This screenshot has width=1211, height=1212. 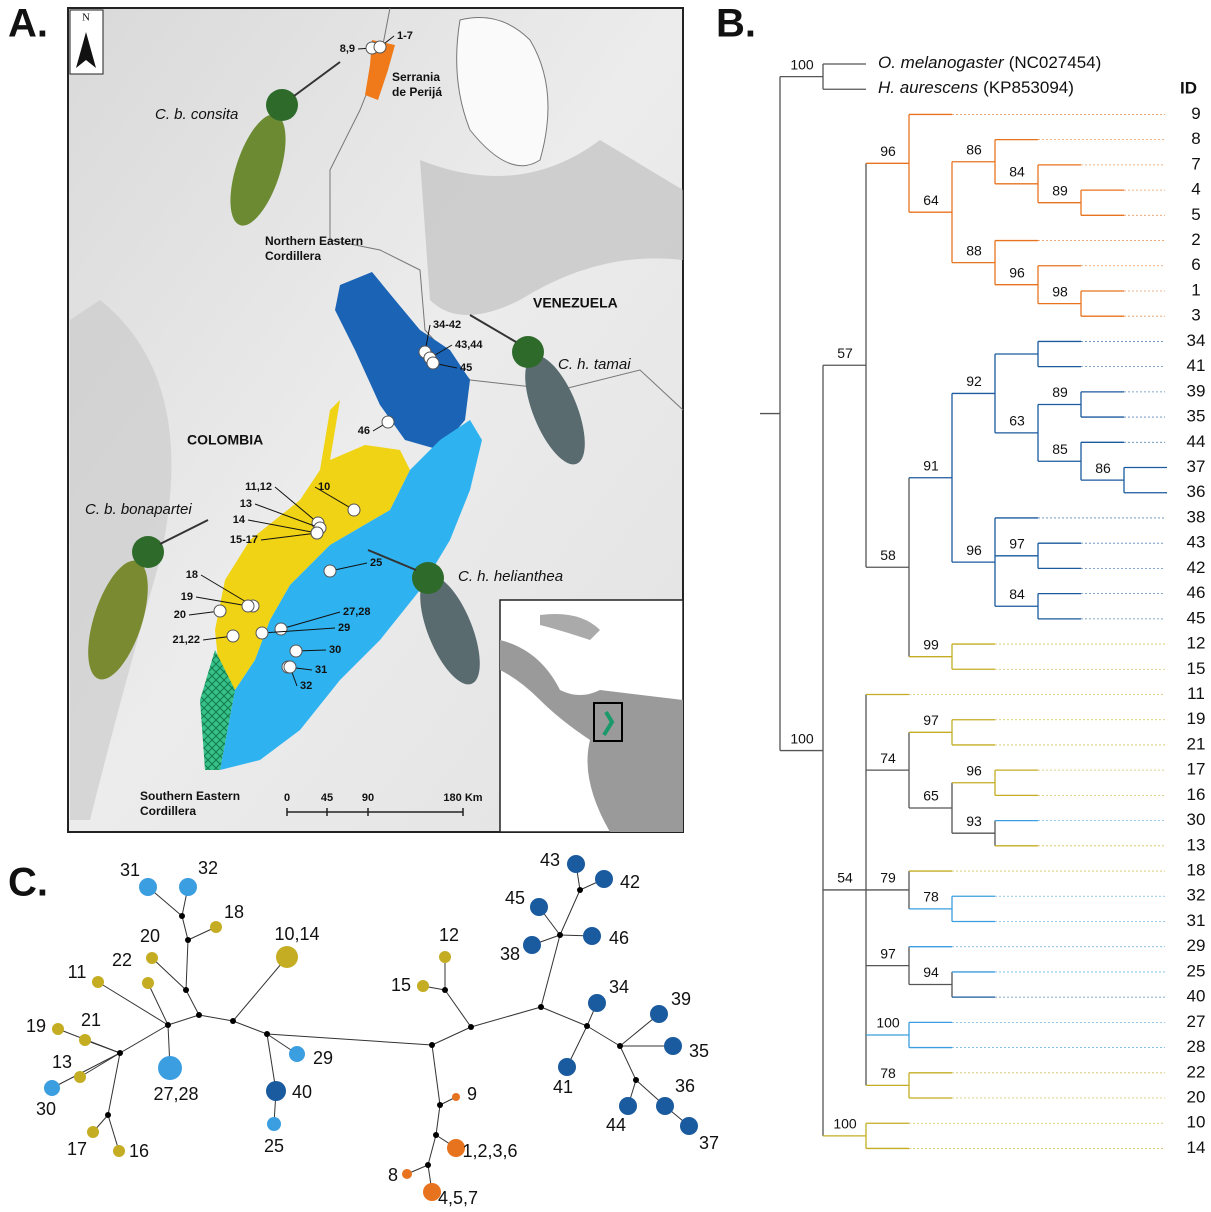 What do you see at coordinates (469, 345) in the screenshot?
I see `site-label: 43,44` at bounding box center [469, 345].